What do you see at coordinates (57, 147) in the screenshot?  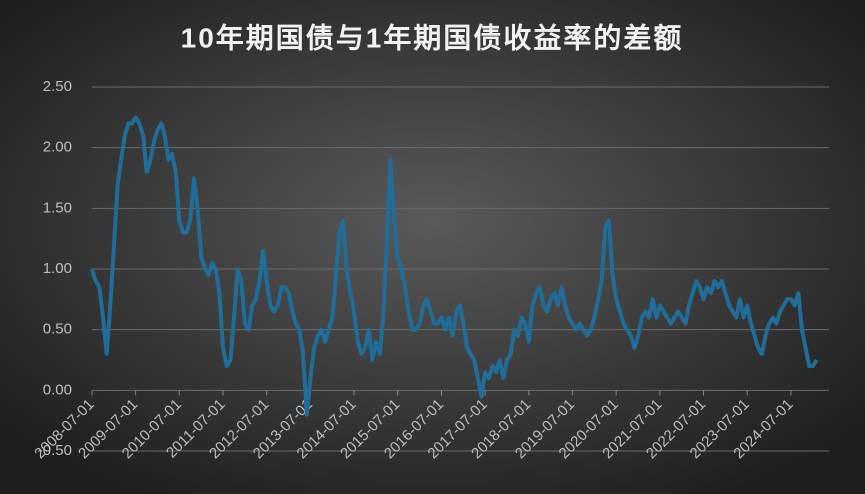 I see `y-tick-label: 2.00` at bounding box center [57, 147].